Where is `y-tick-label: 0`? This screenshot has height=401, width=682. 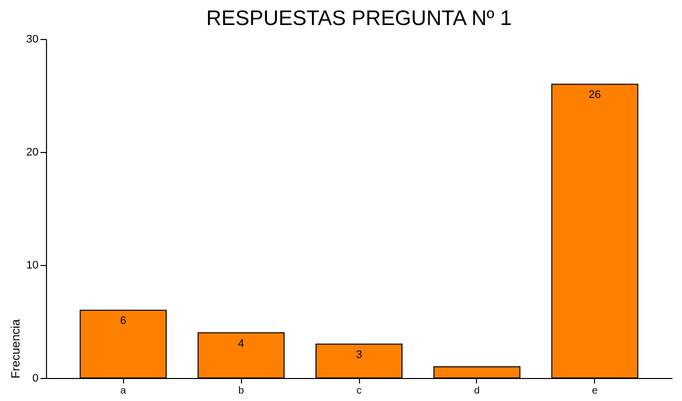 y-tick-label: 0 is located at coordinates (35, 378).